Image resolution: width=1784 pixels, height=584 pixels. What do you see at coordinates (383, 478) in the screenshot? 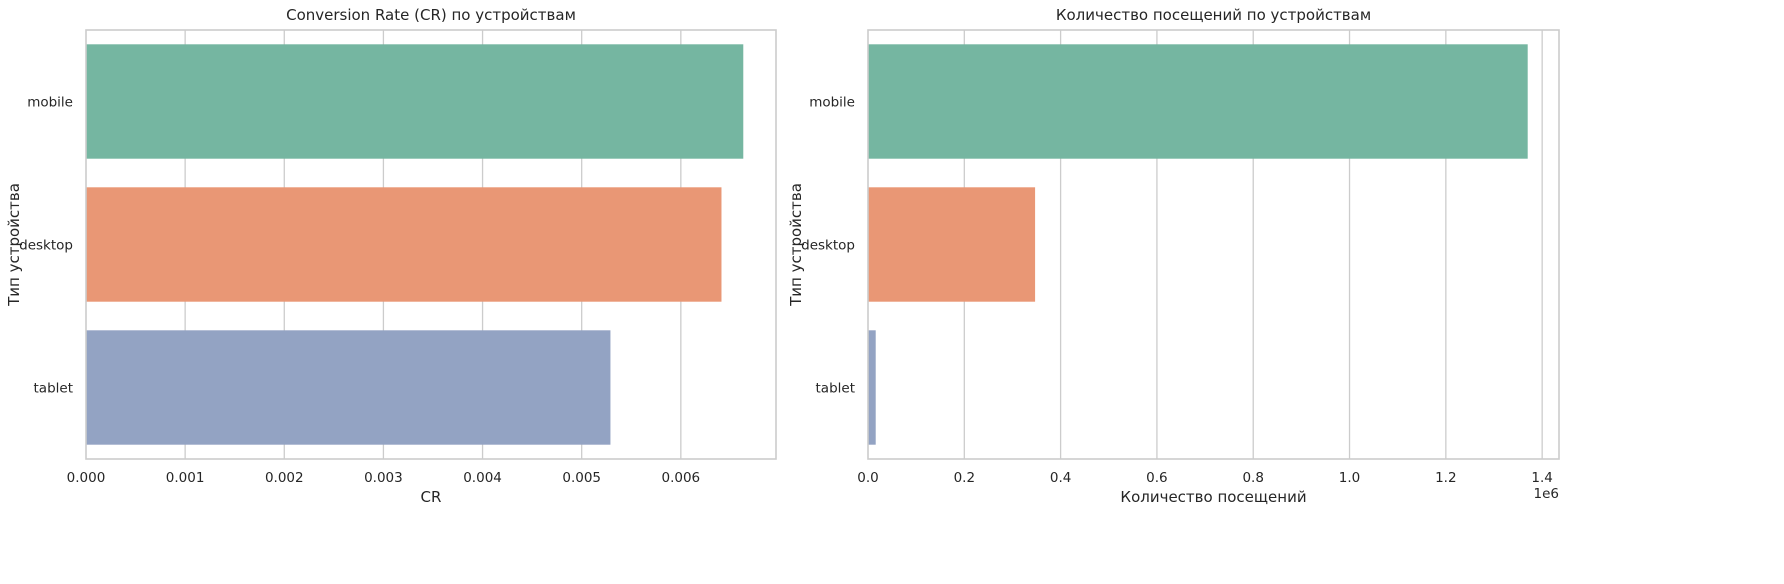
I see `xtick-label: 0.003` at bounding box center [383, 478].